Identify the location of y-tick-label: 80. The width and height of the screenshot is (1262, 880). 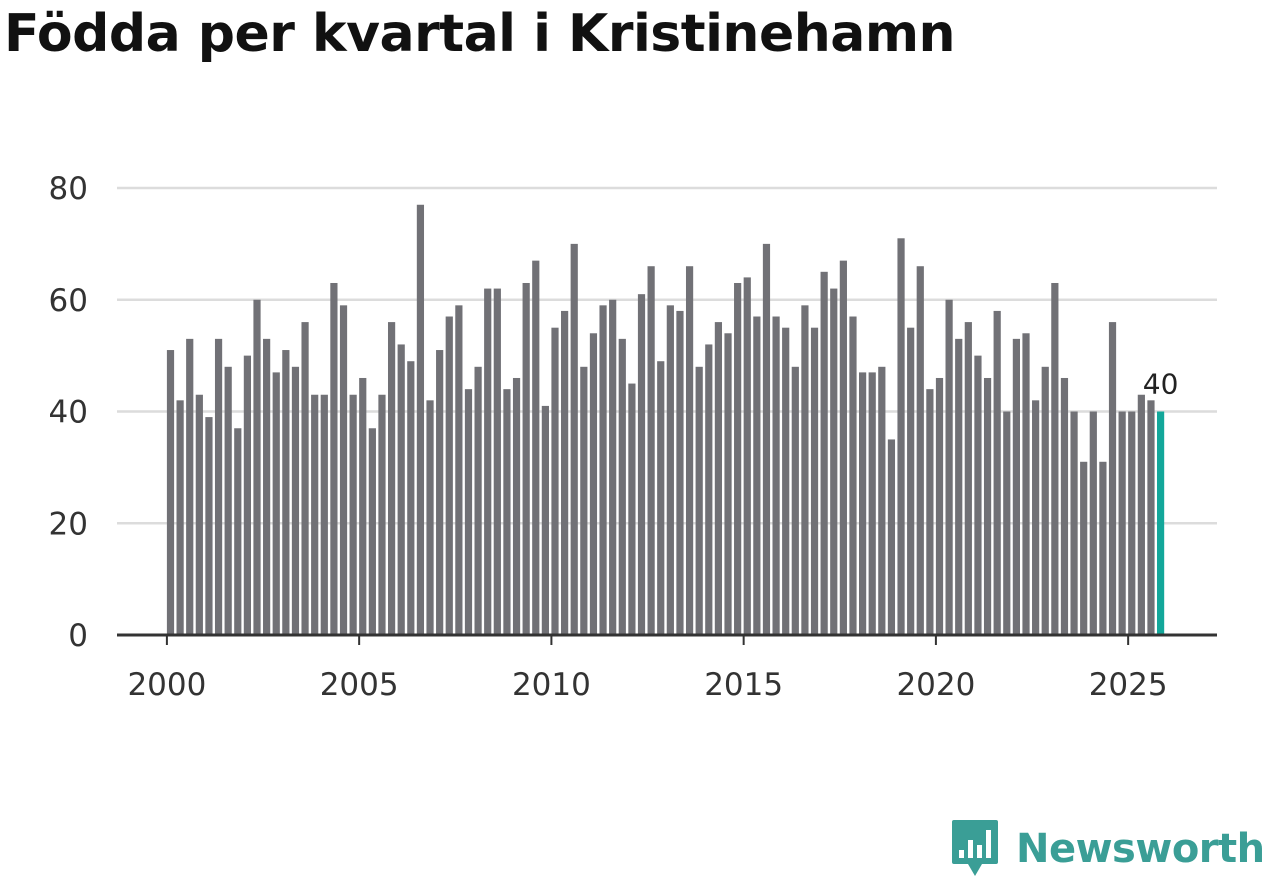
(68, 189).